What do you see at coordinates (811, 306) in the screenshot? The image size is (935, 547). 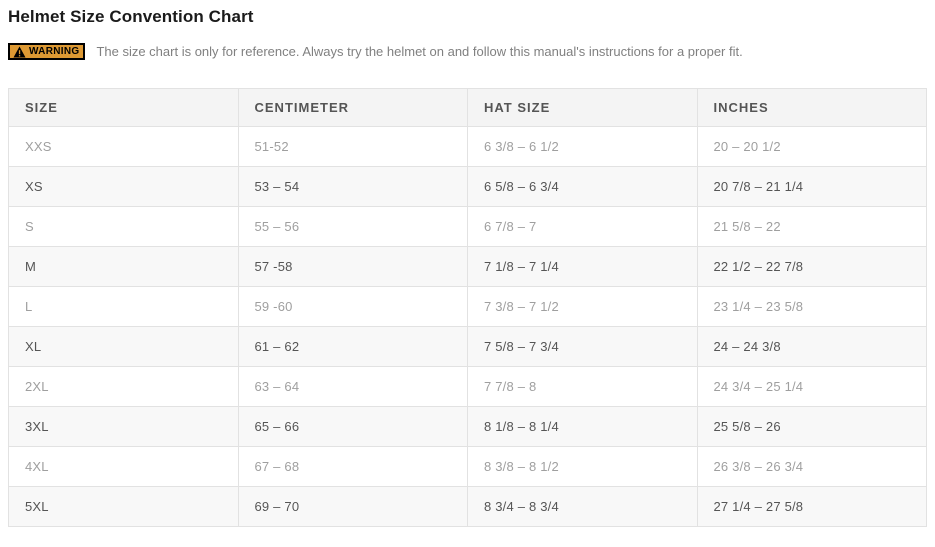 I see `table-cell: 23 1/4 – 23 5/8` at bounding box center [811, 306].